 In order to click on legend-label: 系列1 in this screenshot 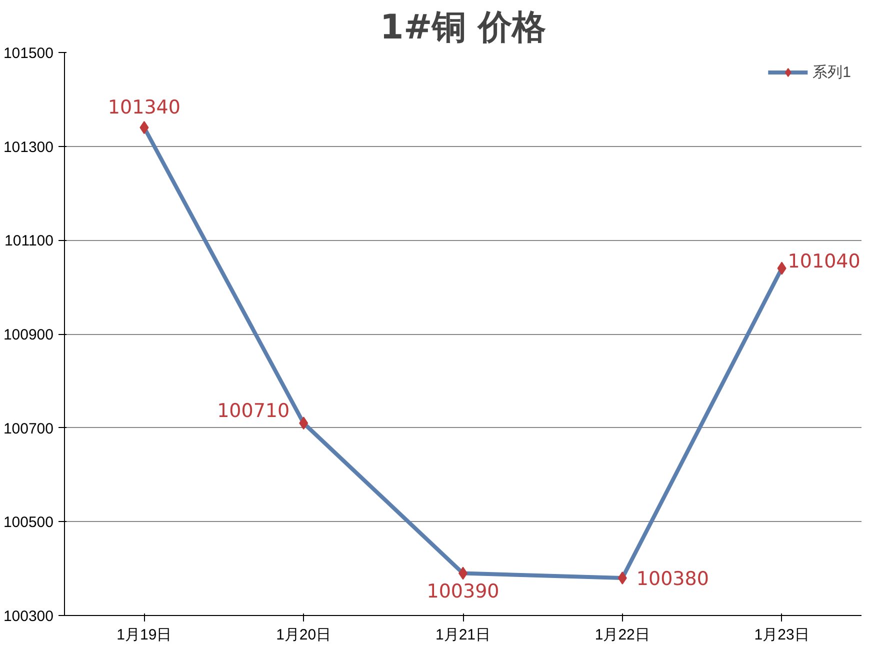, I will do `click(831, 72)`.